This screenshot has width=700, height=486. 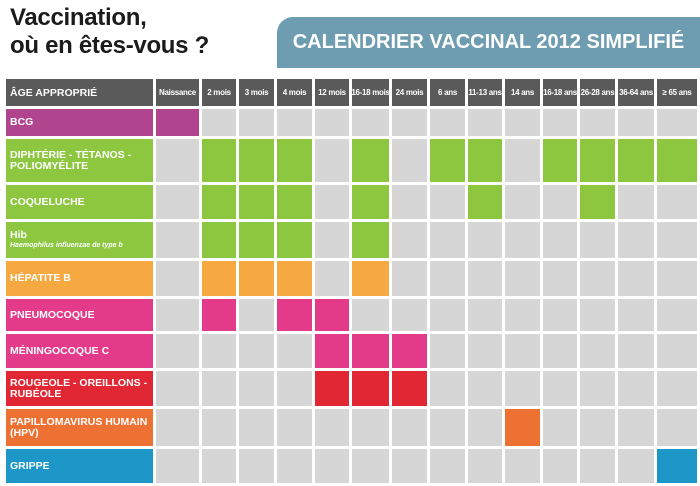 What do you see at coordinates (637, 94) in the screenshot?
I see `column-header: 36-64 ans` at bounding box center [637, 94].